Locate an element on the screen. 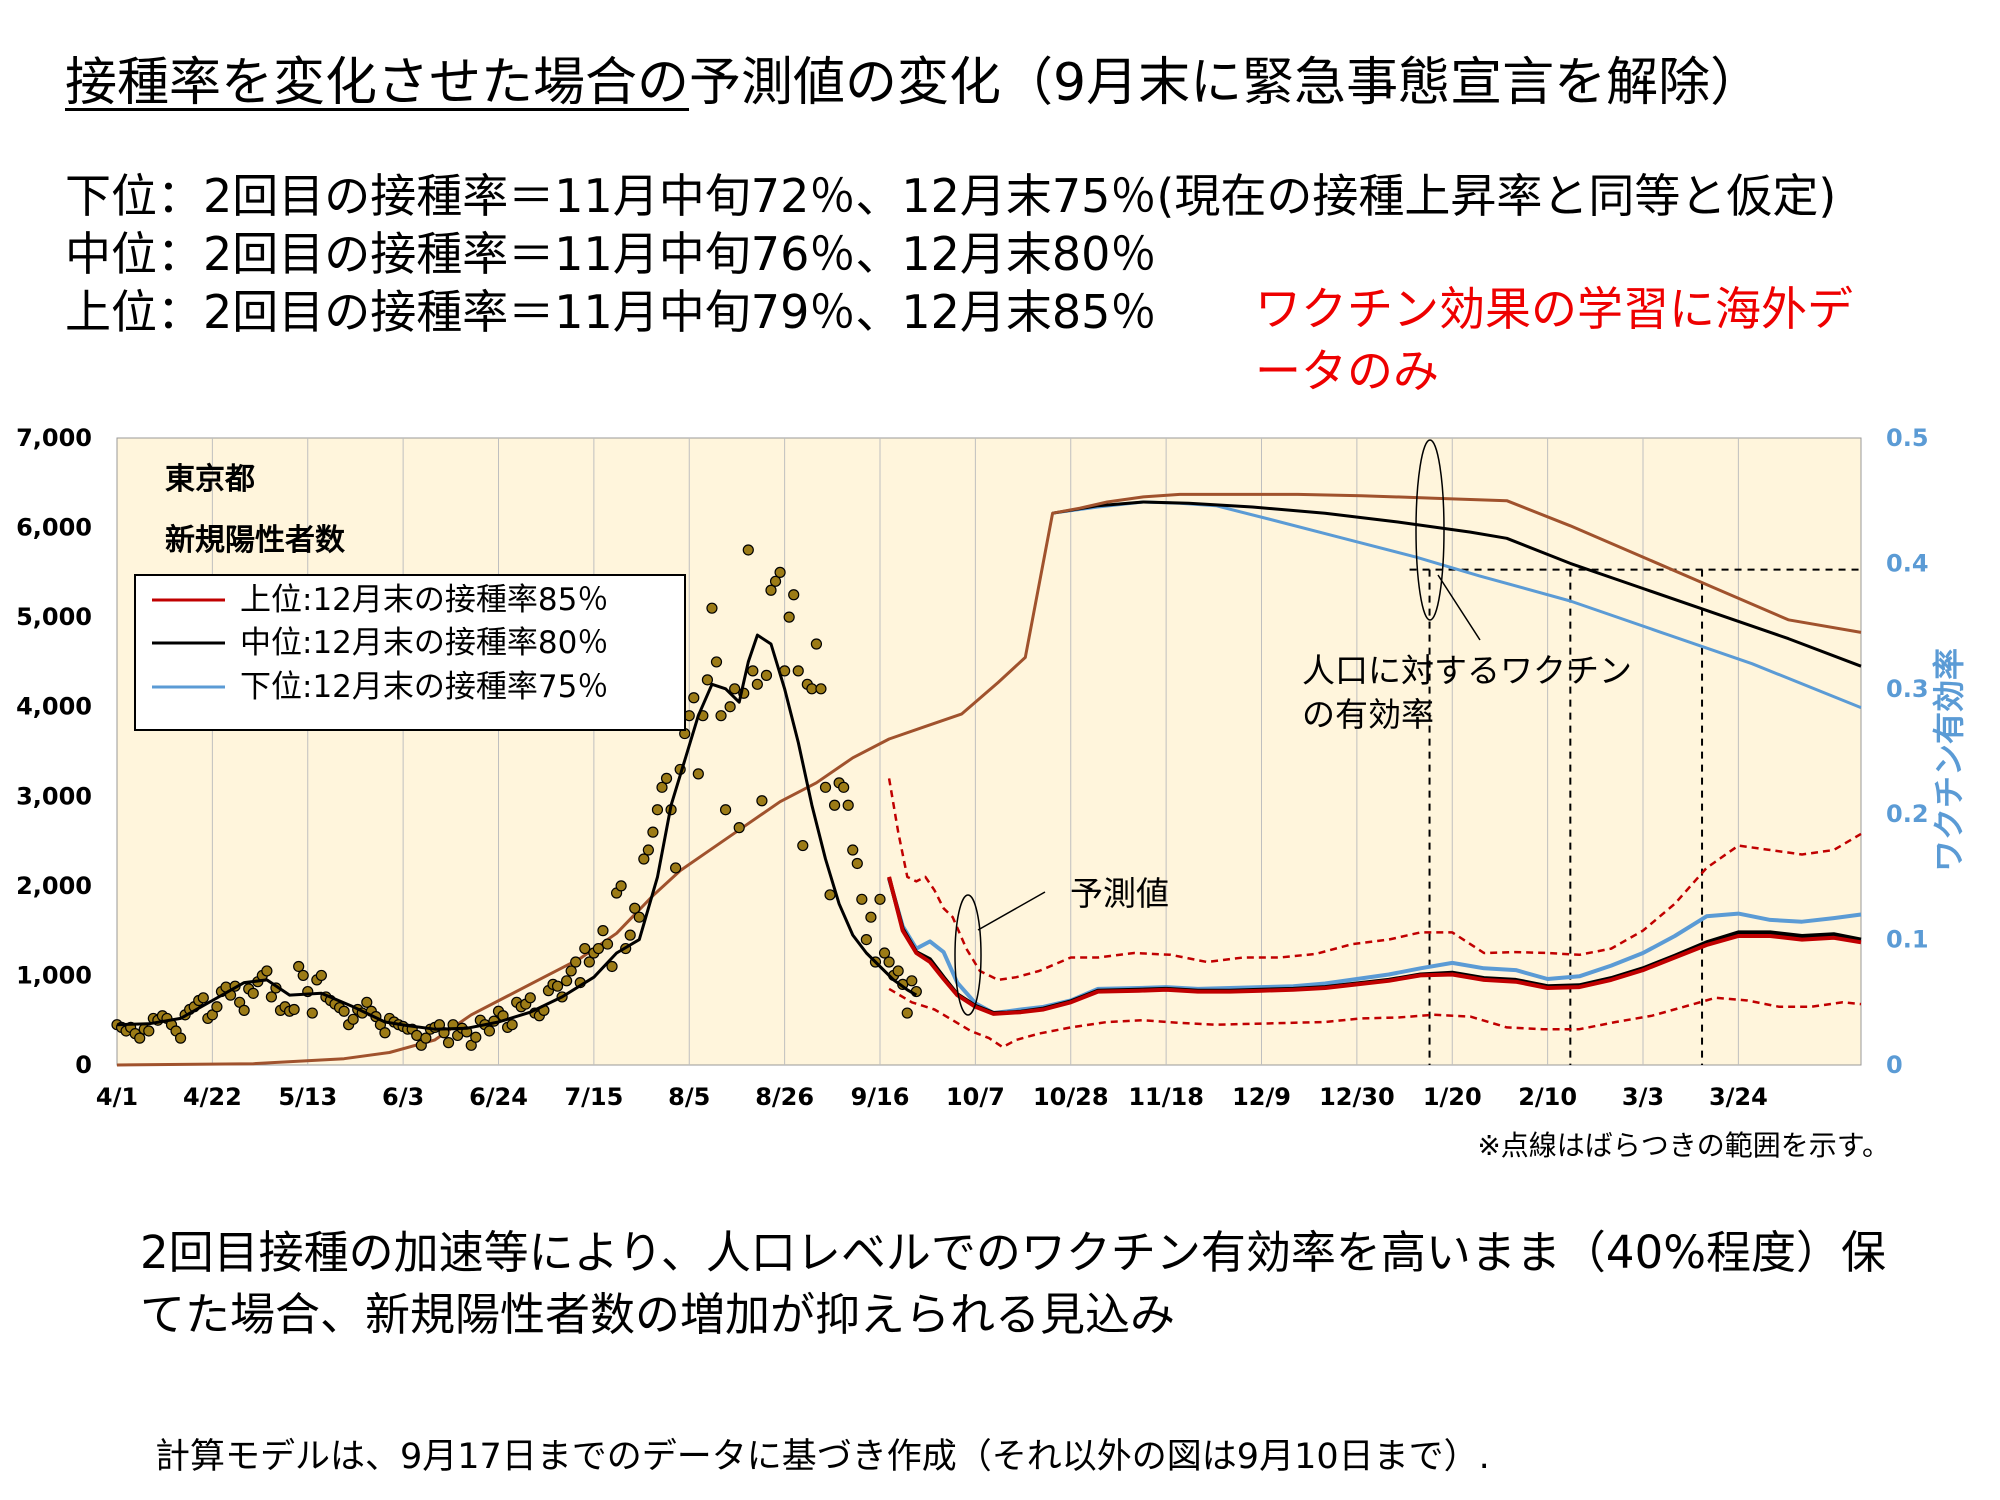 This screenshot has width=2000, height=1500. x-tick-label: 8/26 is located at coordinates (784, 1097).